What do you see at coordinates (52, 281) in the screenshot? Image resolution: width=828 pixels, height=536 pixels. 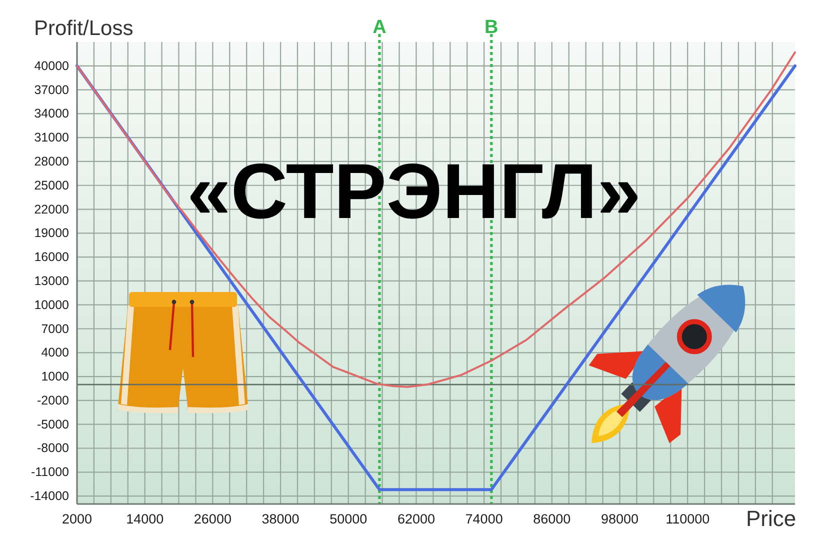 I see `y-tick-label: 13000` at bounding box center [52, 281].